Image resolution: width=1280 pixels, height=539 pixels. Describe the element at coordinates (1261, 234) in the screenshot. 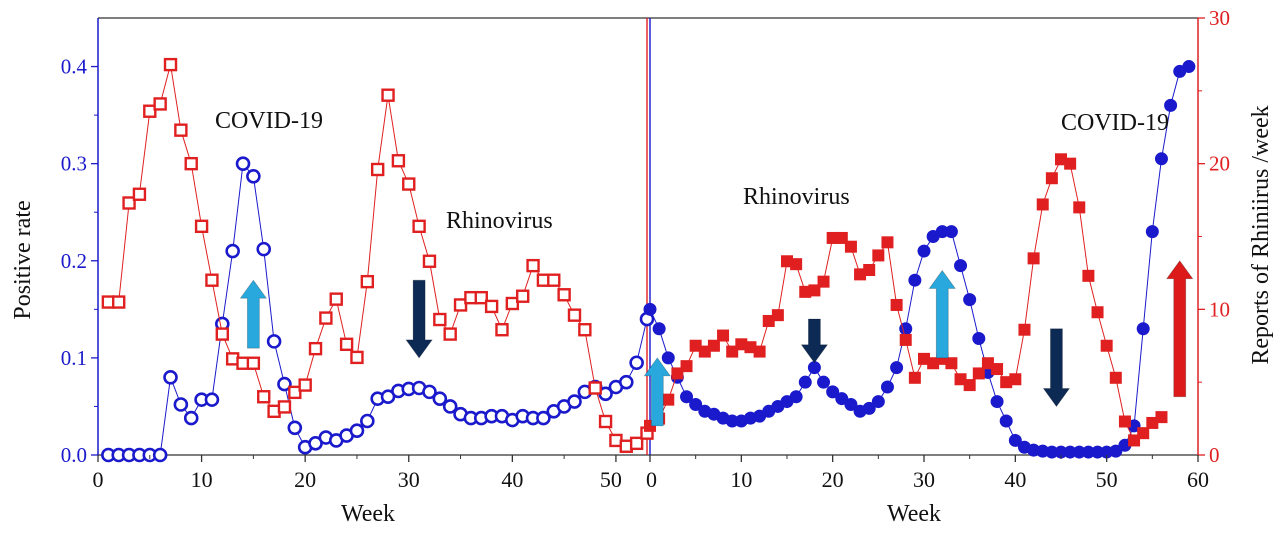

I see `right-axis-title: Reports of Rhiniirus /week` at that location.